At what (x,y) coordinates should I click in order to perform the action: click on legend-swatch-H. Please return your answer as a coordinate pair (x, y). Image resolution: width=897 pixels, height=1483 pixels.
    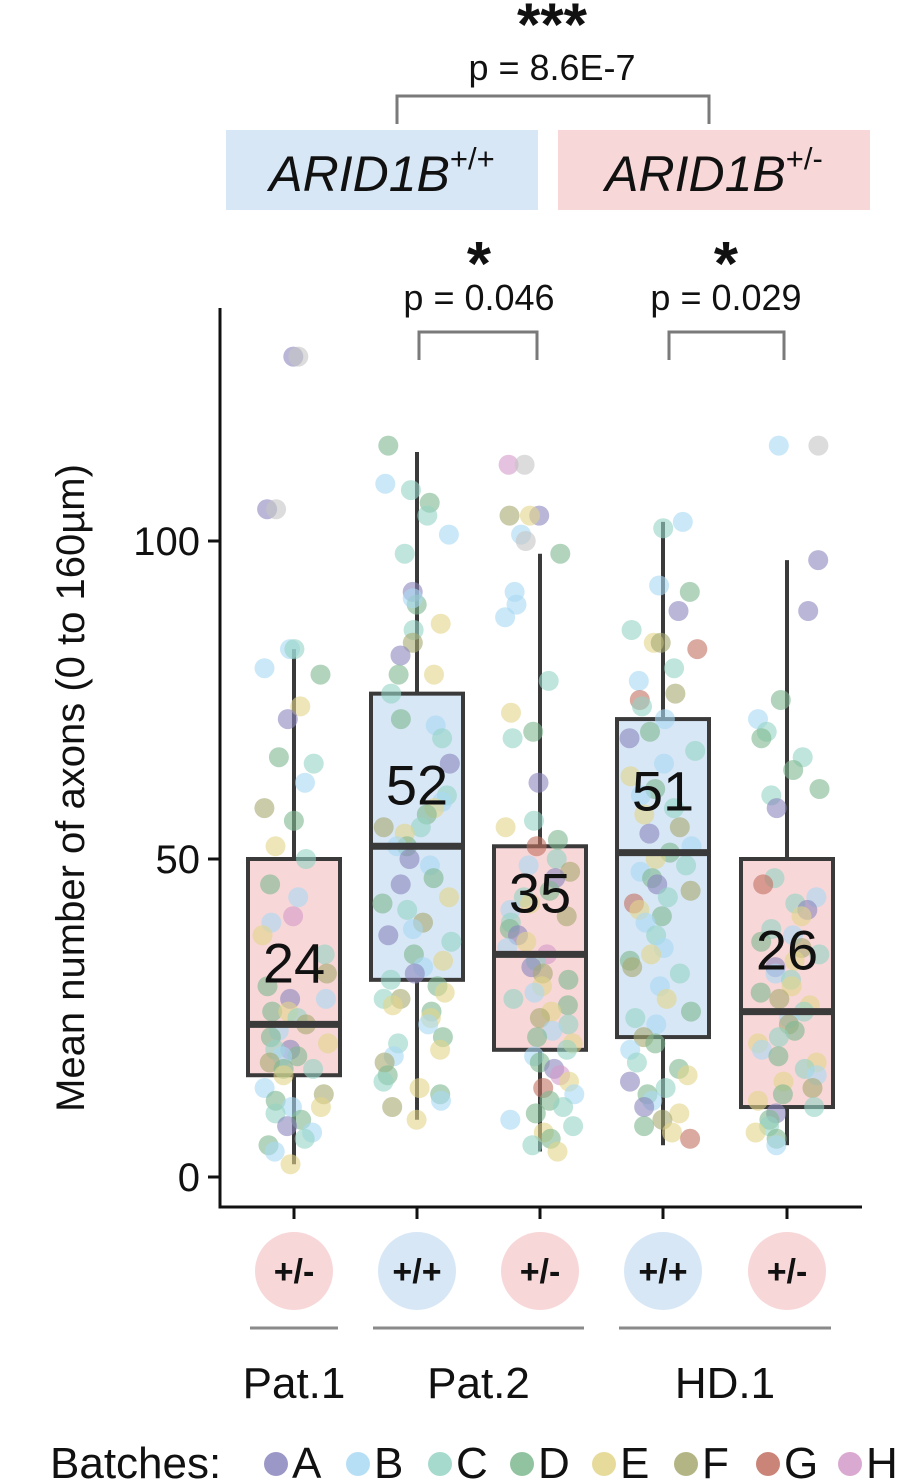
    Looking at the image, I should click on (850, 1464).